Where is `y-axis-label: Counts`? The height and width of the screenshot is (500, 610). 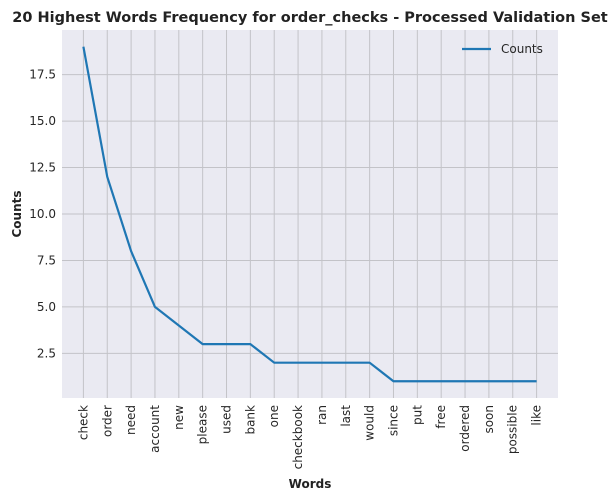
y-axis-label: Counts is located at coordinates (17, 213).